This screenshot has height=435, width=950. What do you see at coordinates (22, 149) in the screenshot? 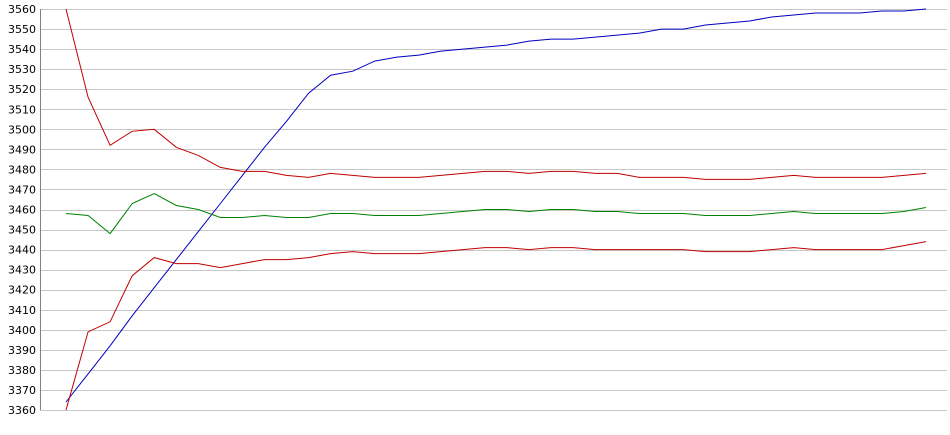
I see `y-tick-label: 3490` at bounding box center [22, 149].